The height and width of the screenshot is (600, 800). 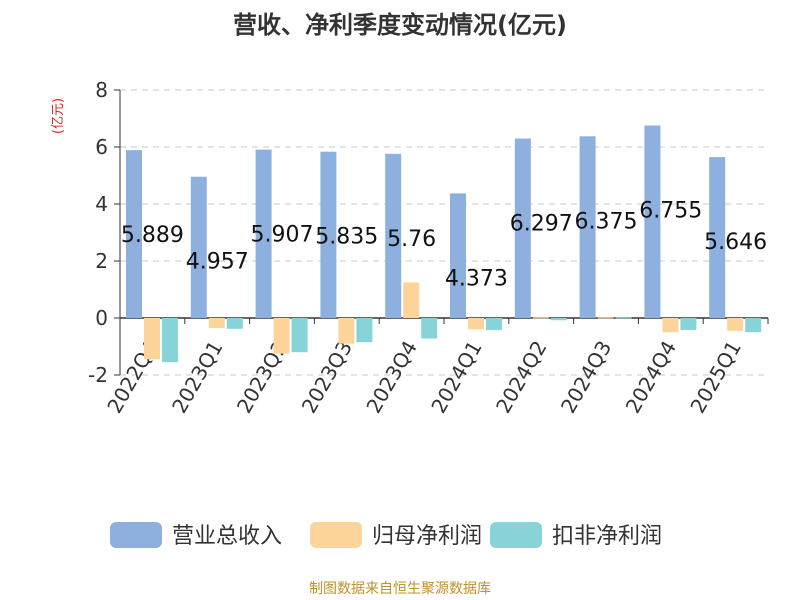 I want to click on legend-label: 营业总收入, so click(x=227, y=536).